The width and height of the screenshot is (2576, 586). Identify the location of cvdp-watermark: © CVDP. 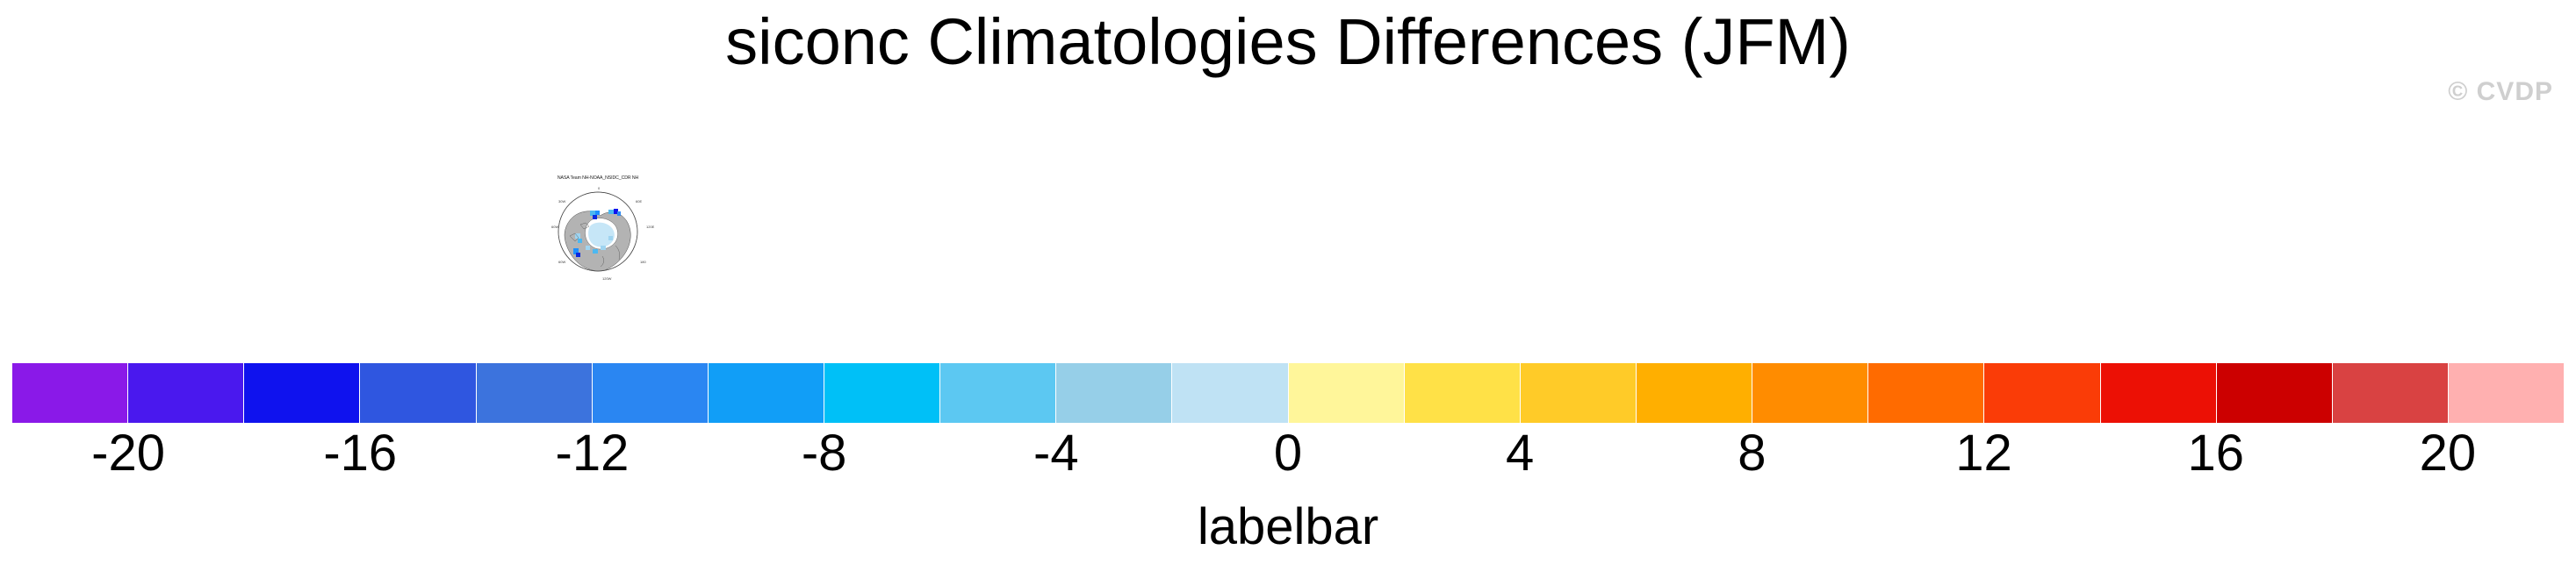
(2500, 91).